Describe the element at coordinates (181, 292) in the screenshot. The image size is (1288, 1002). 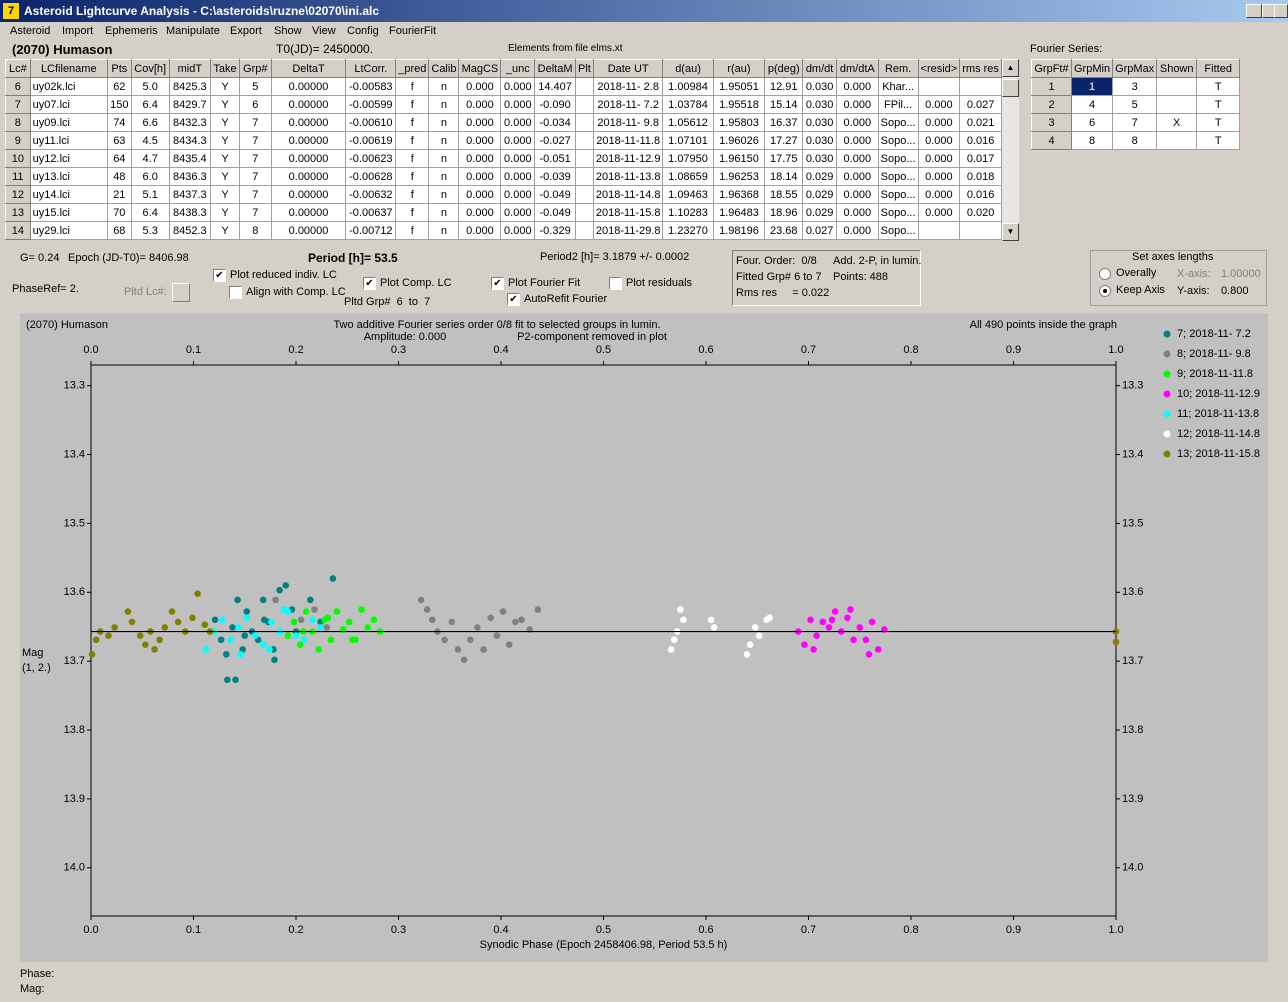
I see `lc-spinner` at that location.